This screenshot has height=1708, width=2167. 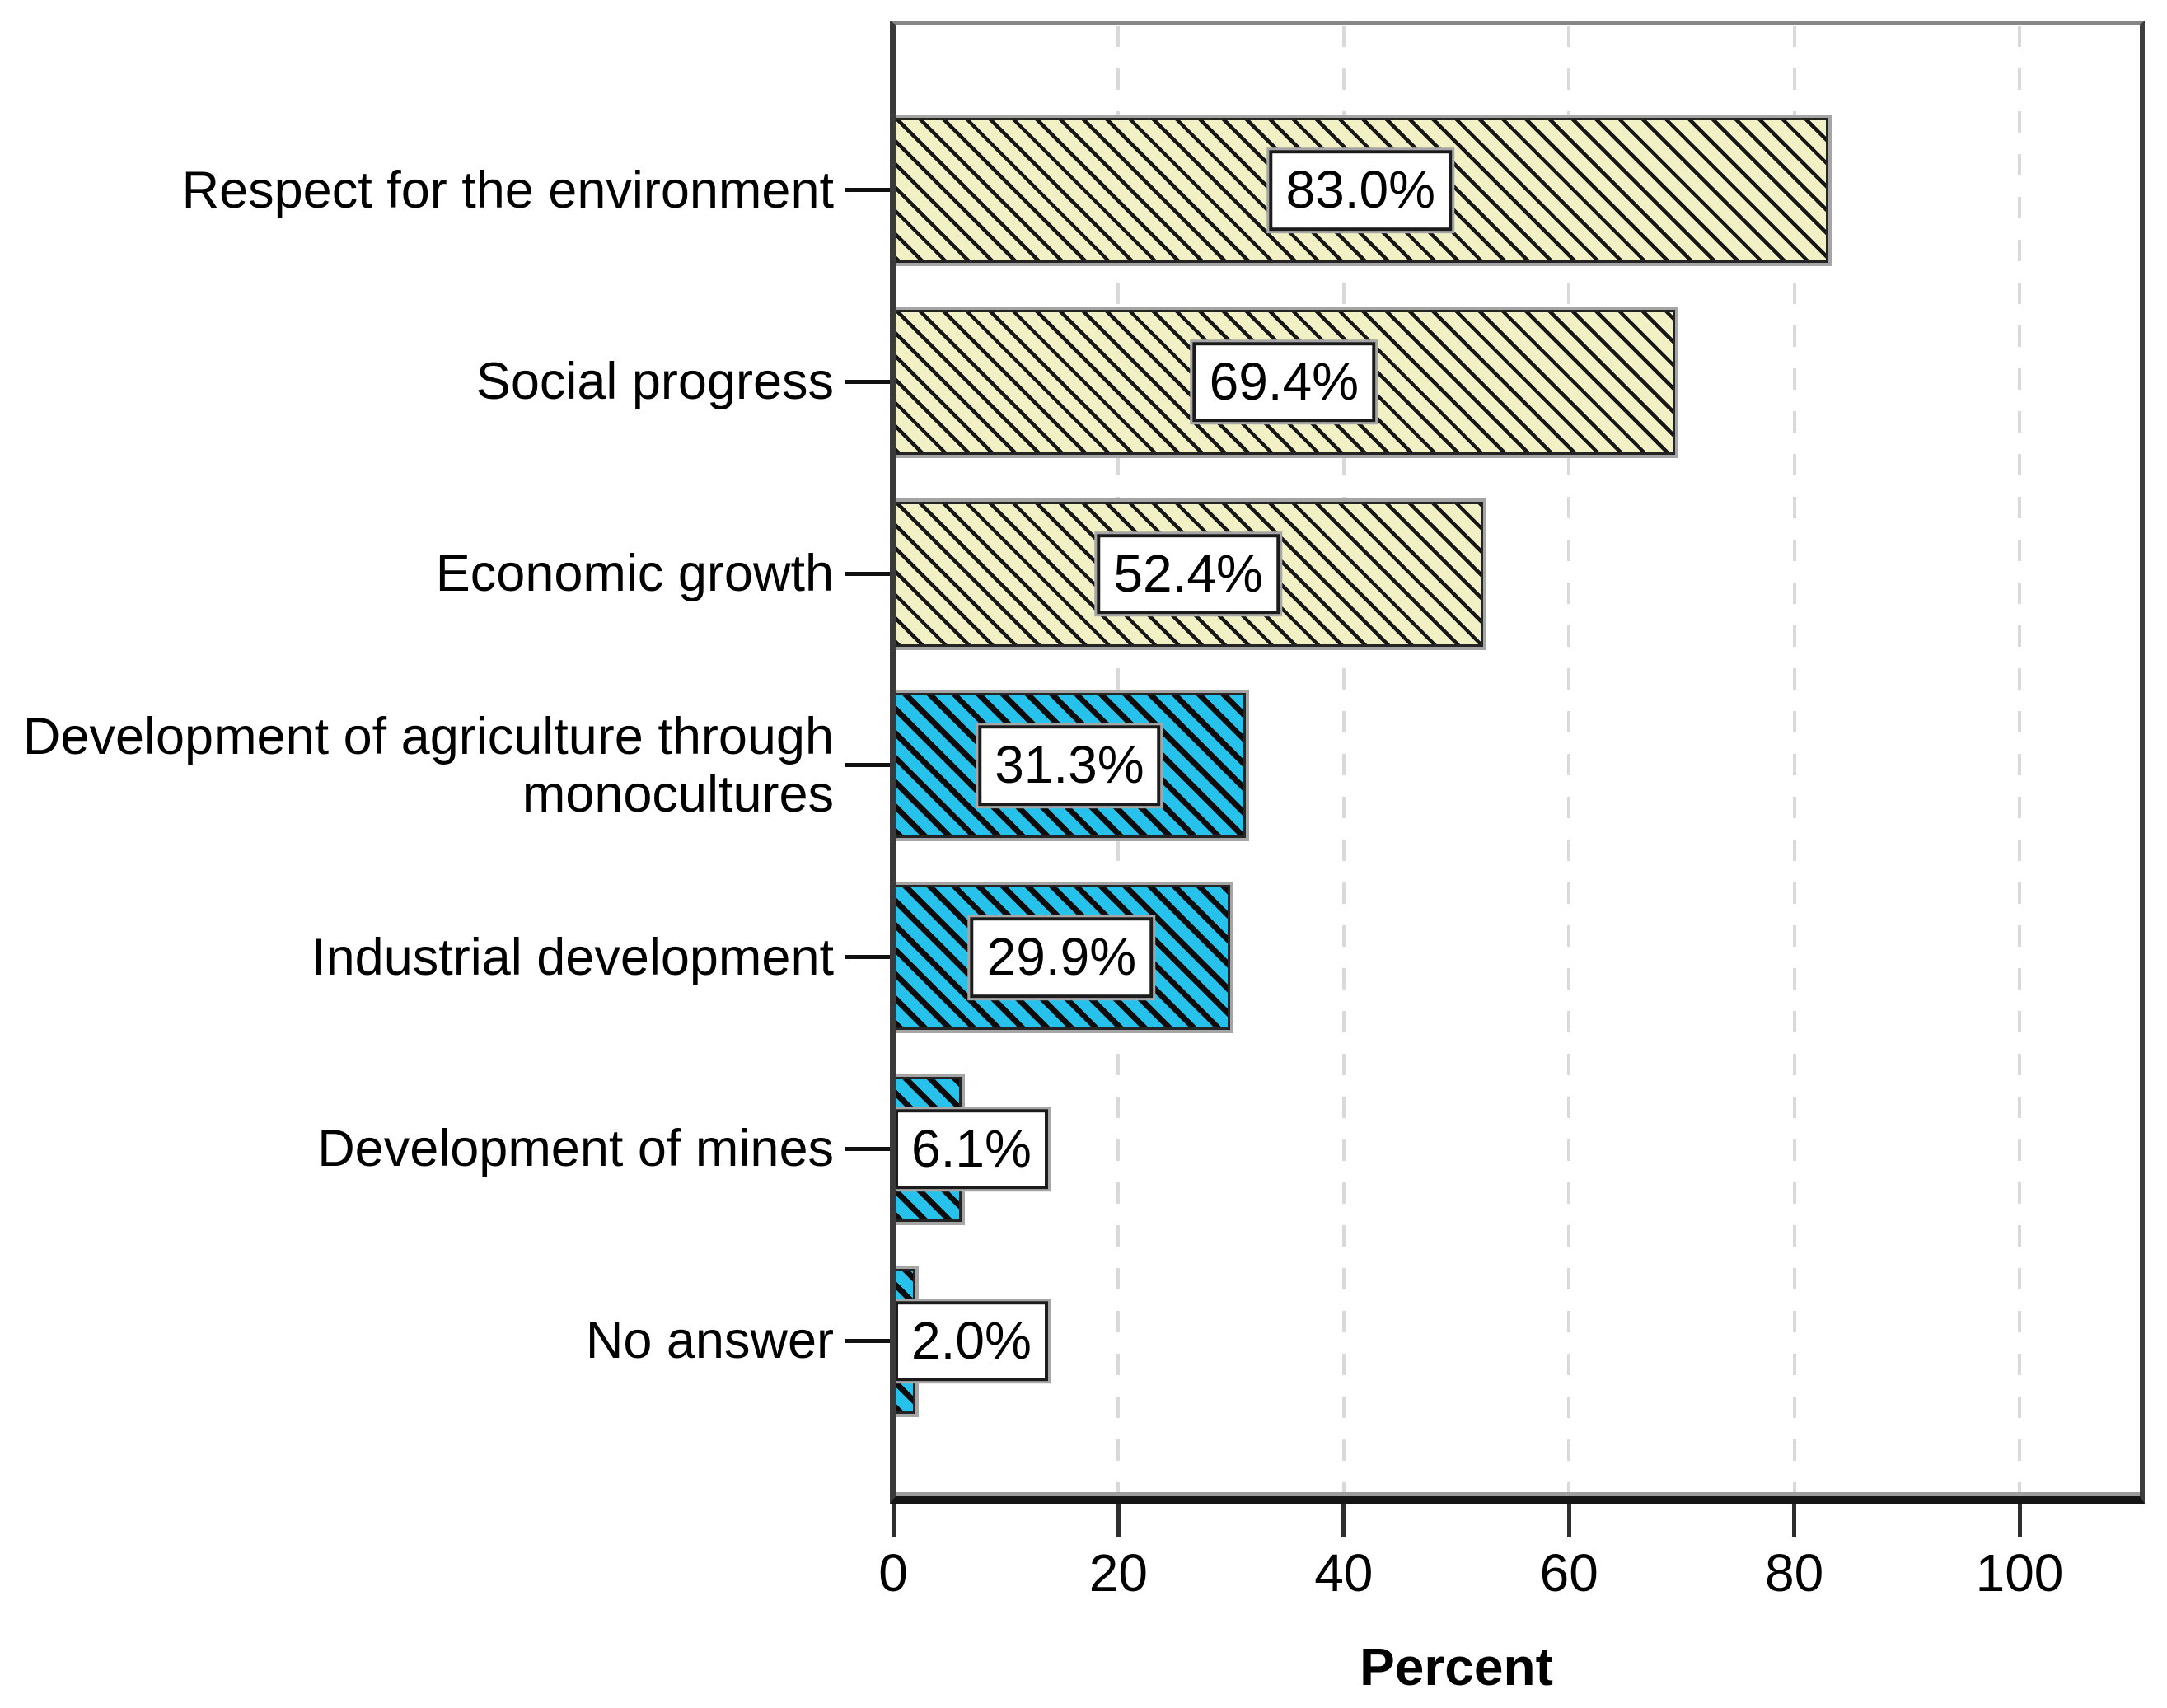 What do you see at coordinates (972, 1341) in the screenshot?
I see `value-label-no-answer: 2.0%` at bounding box center [972, 1341].